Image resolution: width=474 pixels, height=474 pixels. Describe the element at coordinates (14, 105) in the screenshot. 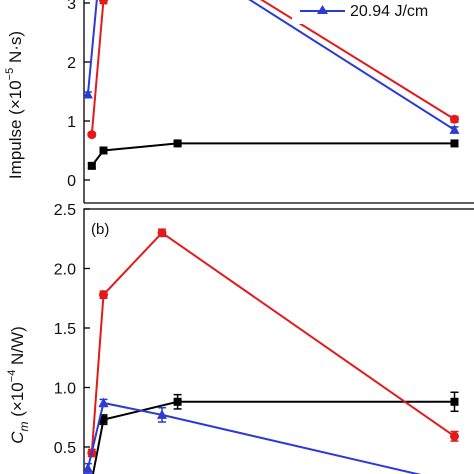

I see `y-axis-title: Impulse (×10−5 N·s)` at that location.